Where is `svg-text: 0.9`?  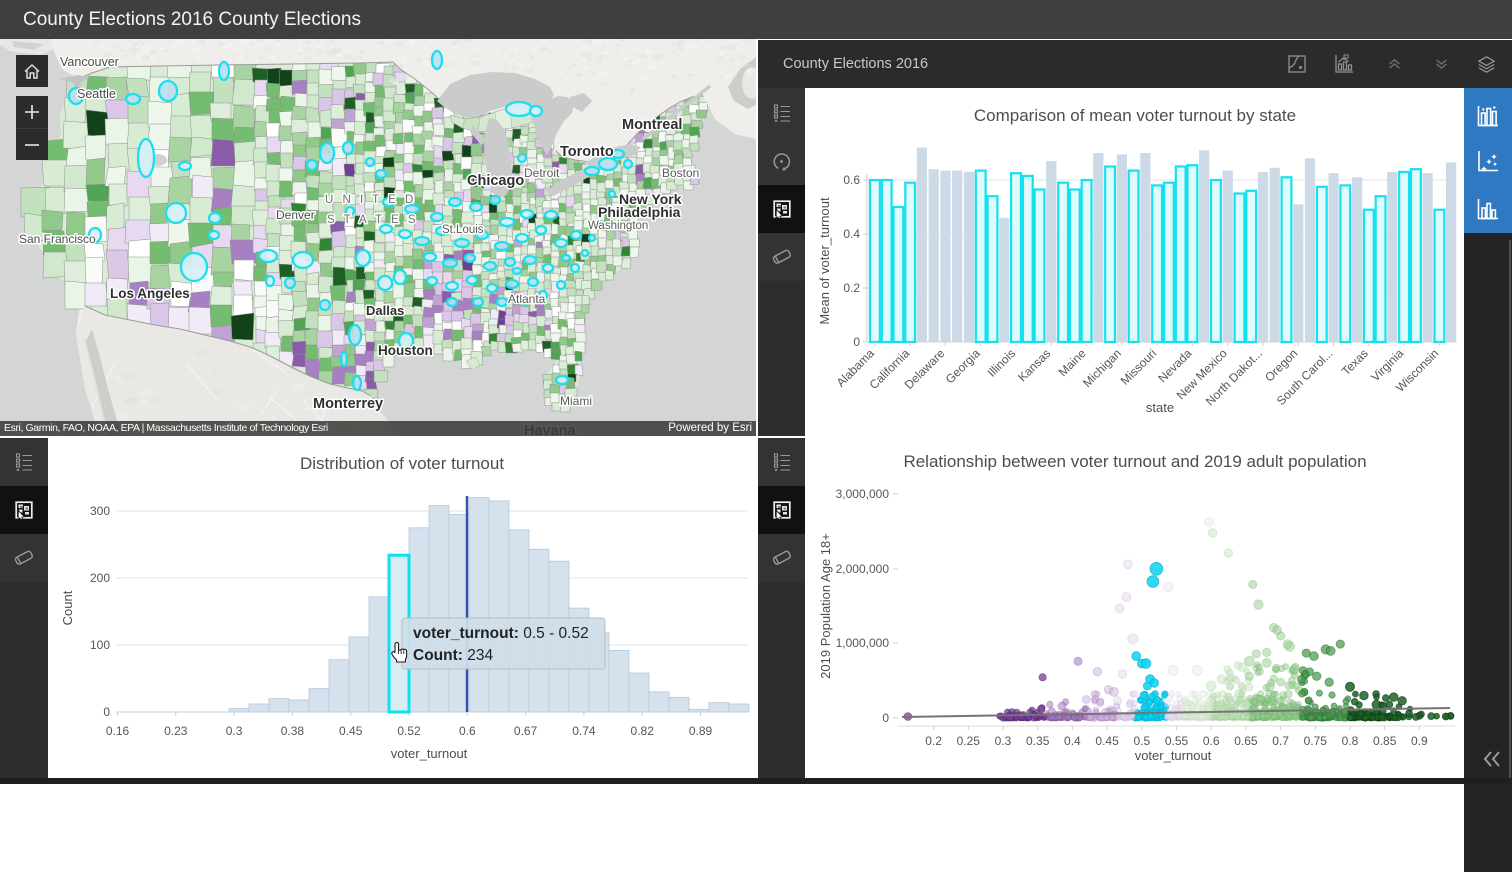 svg-text: 0.9 is located at coordinates (1419, 741).